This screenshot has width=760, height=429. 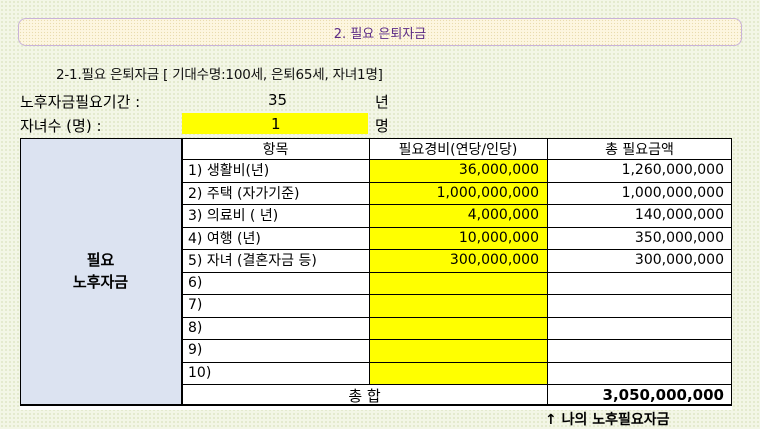 I want to click on children-value: 1, so click(x=276, y=124).